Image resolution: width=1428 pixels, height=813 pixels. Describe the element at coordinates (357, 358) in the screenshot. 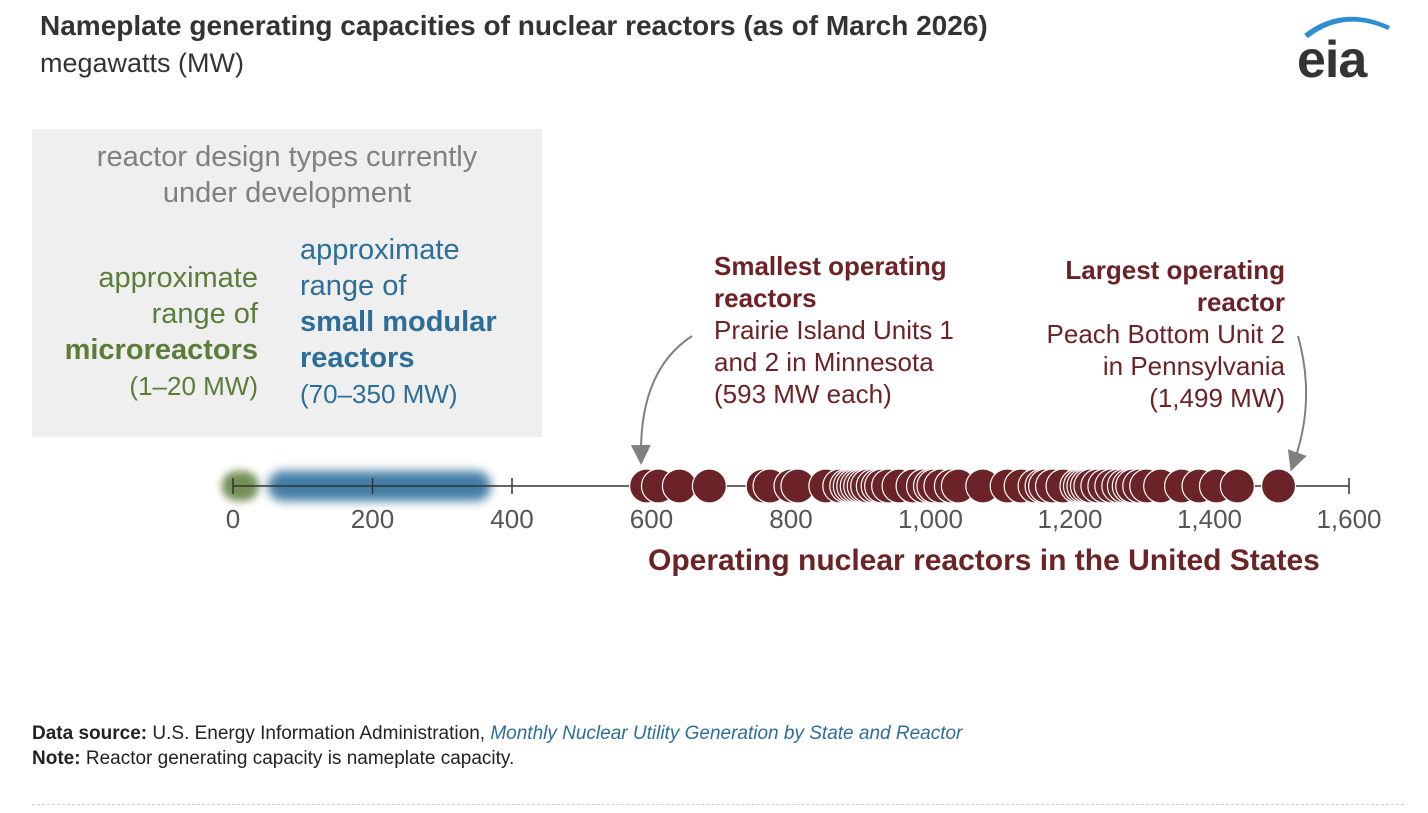

I see `smr-name-2: reactors` at that location.